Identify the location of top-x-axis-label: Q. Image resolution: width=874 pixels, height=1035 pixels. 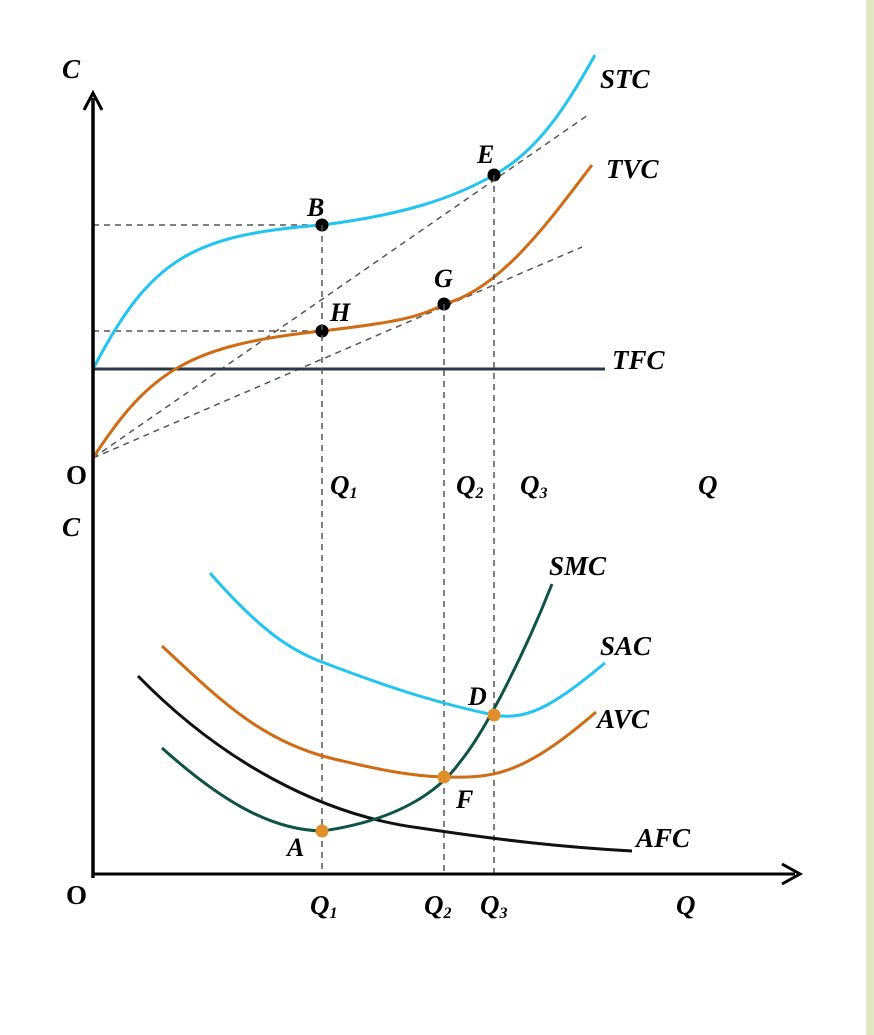
(708, 485).